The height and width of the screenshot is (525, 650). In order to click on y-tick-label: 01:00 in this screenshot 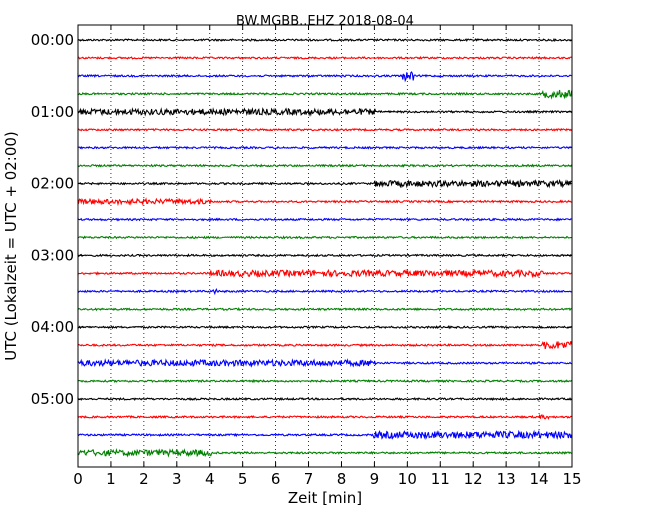, I will do `click(52, 112)`.